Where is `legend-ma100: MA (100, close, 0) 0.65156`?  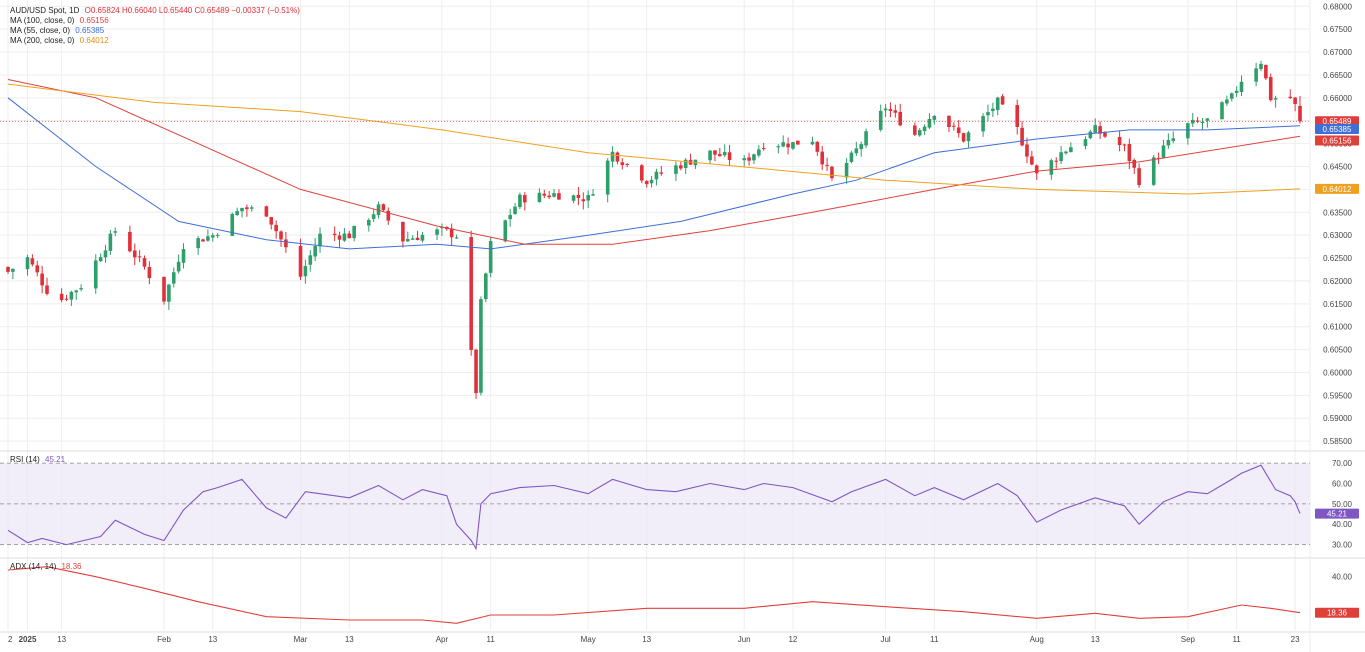 legend-ma100: MA (100, close, 0) 0.65156 is located at coordinates (59, 21).